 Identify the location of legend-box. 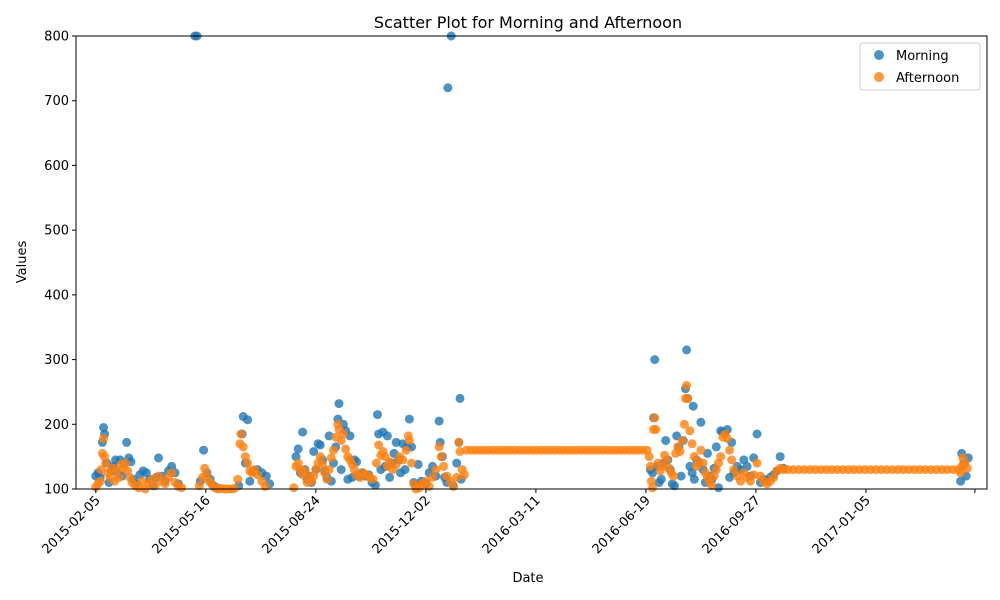
(920, 66).